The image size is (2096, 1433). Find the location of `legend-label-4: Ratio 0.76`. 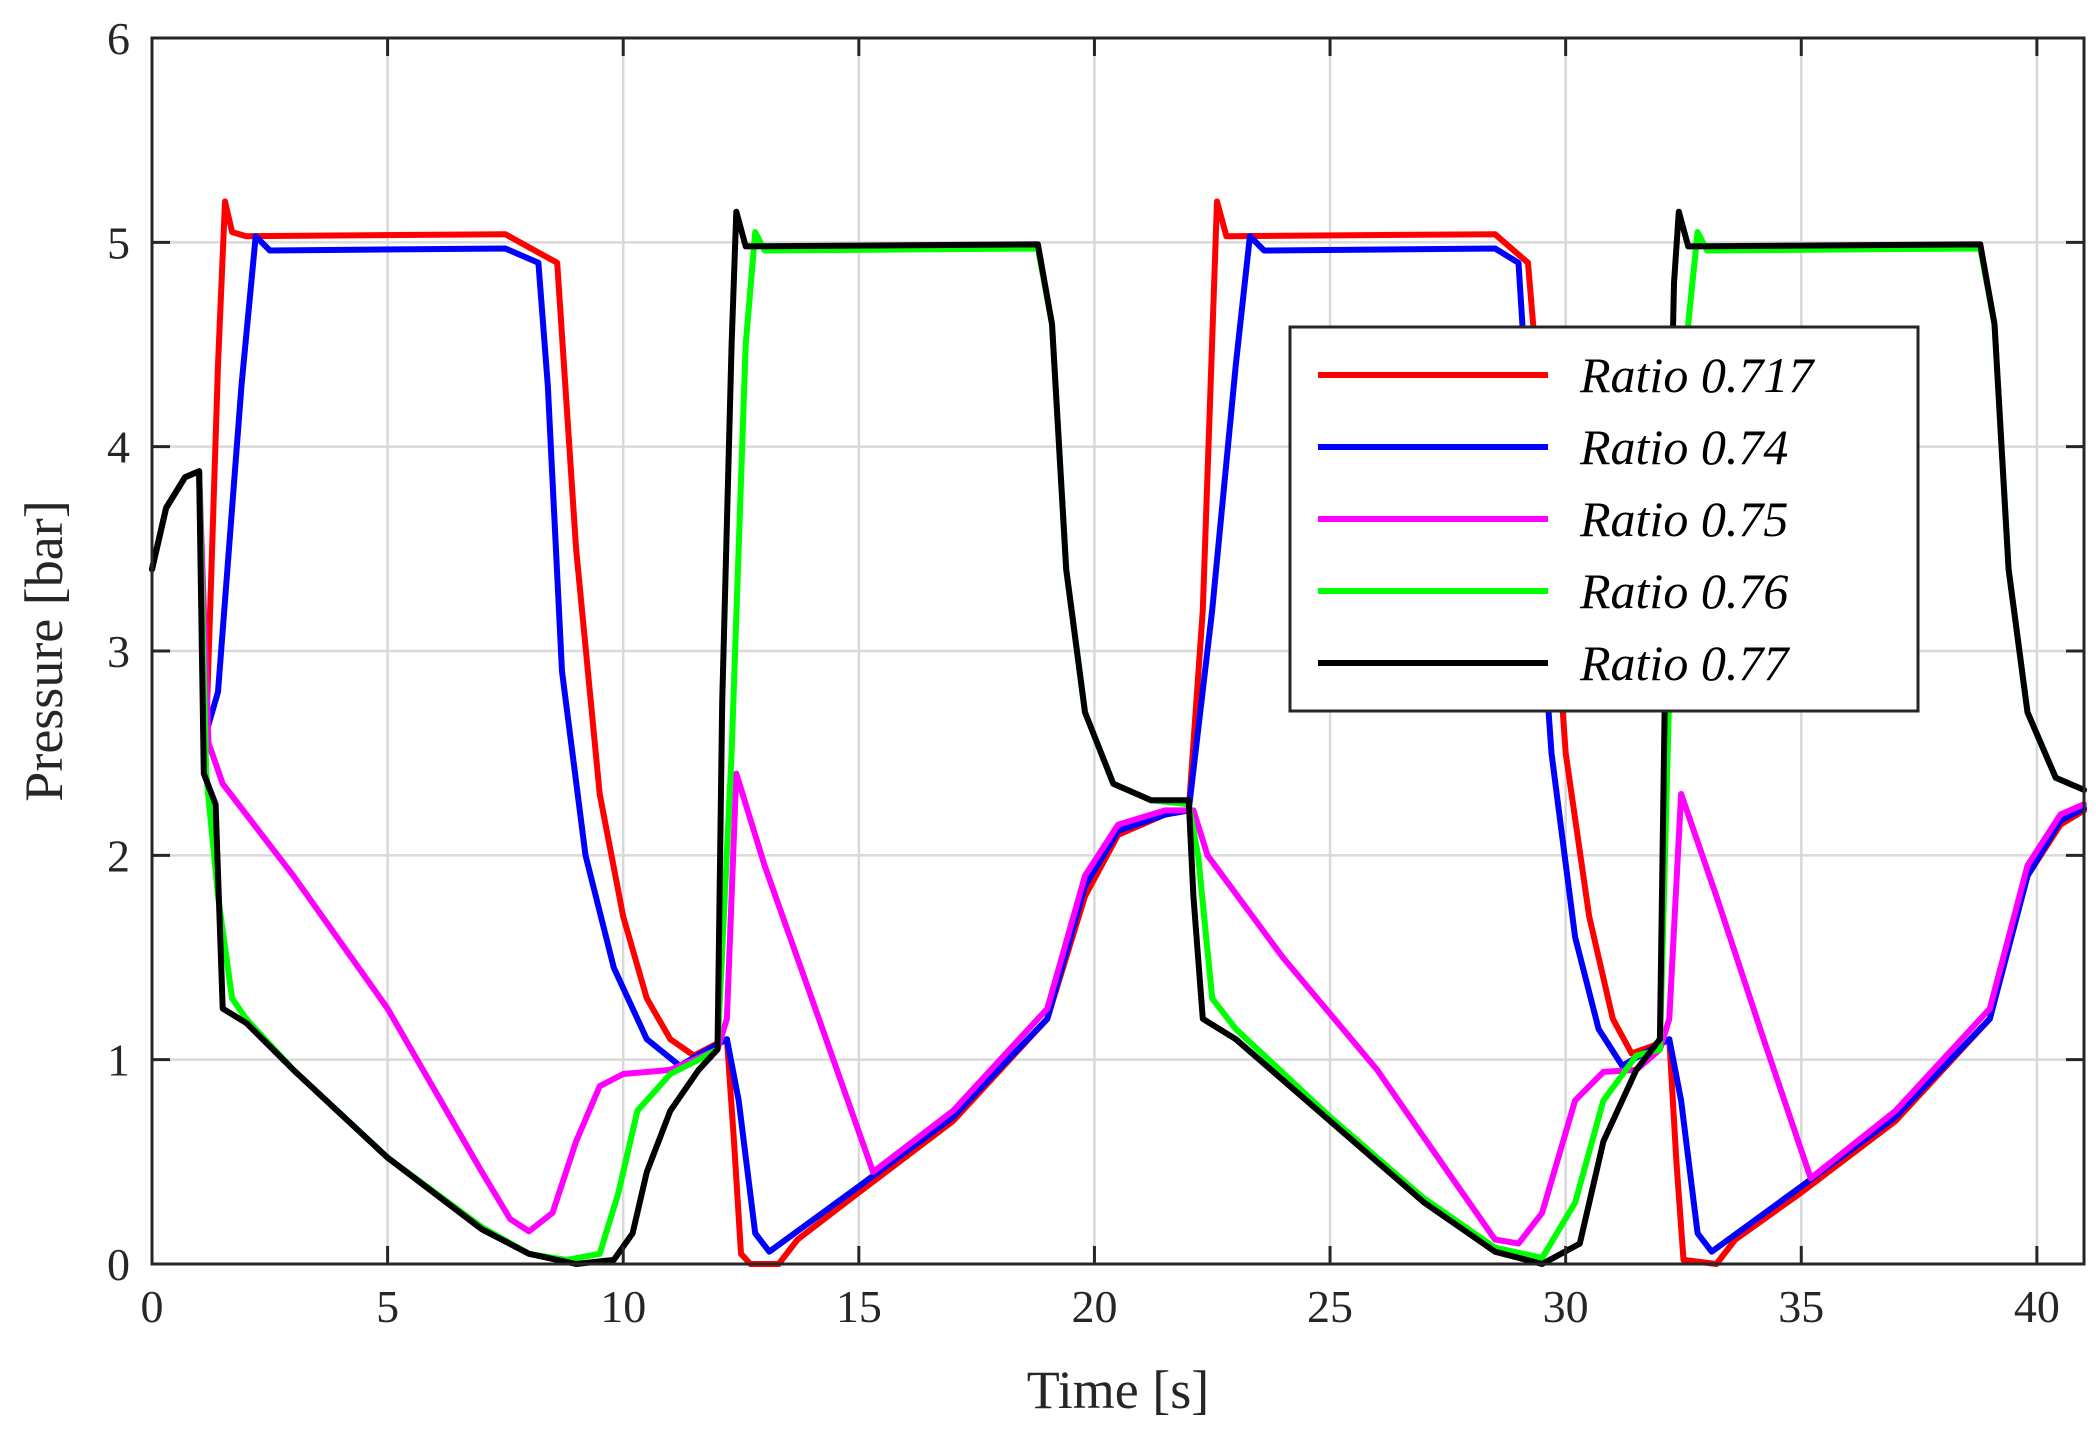

legend-label-4: Ratio 0.76 is located at coordinates (1683, 591).